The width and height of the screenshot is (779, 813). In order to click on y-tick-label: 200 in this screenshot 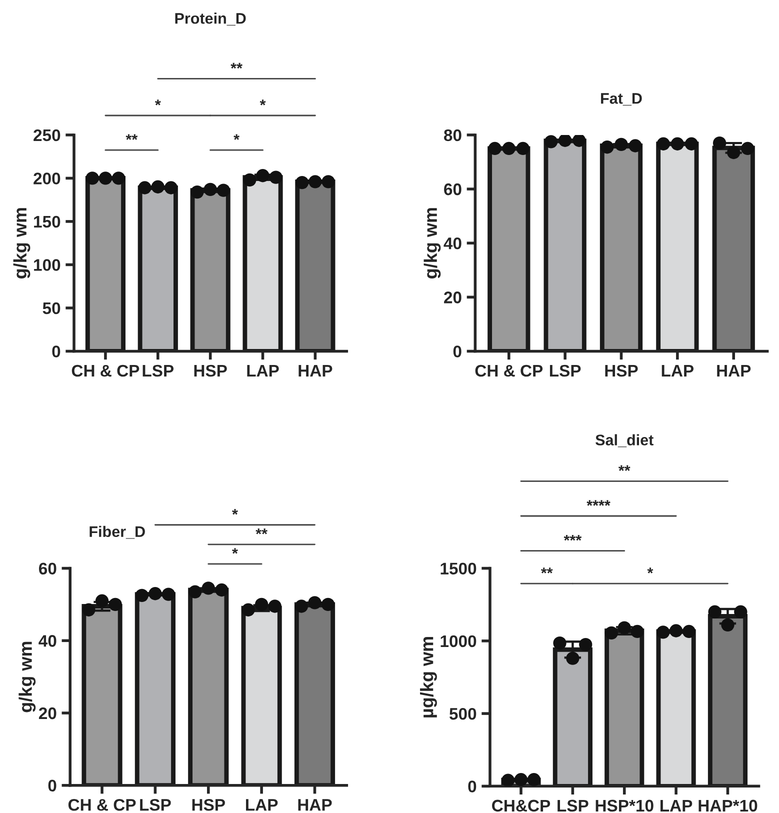, I will do `click(47, 178)`.